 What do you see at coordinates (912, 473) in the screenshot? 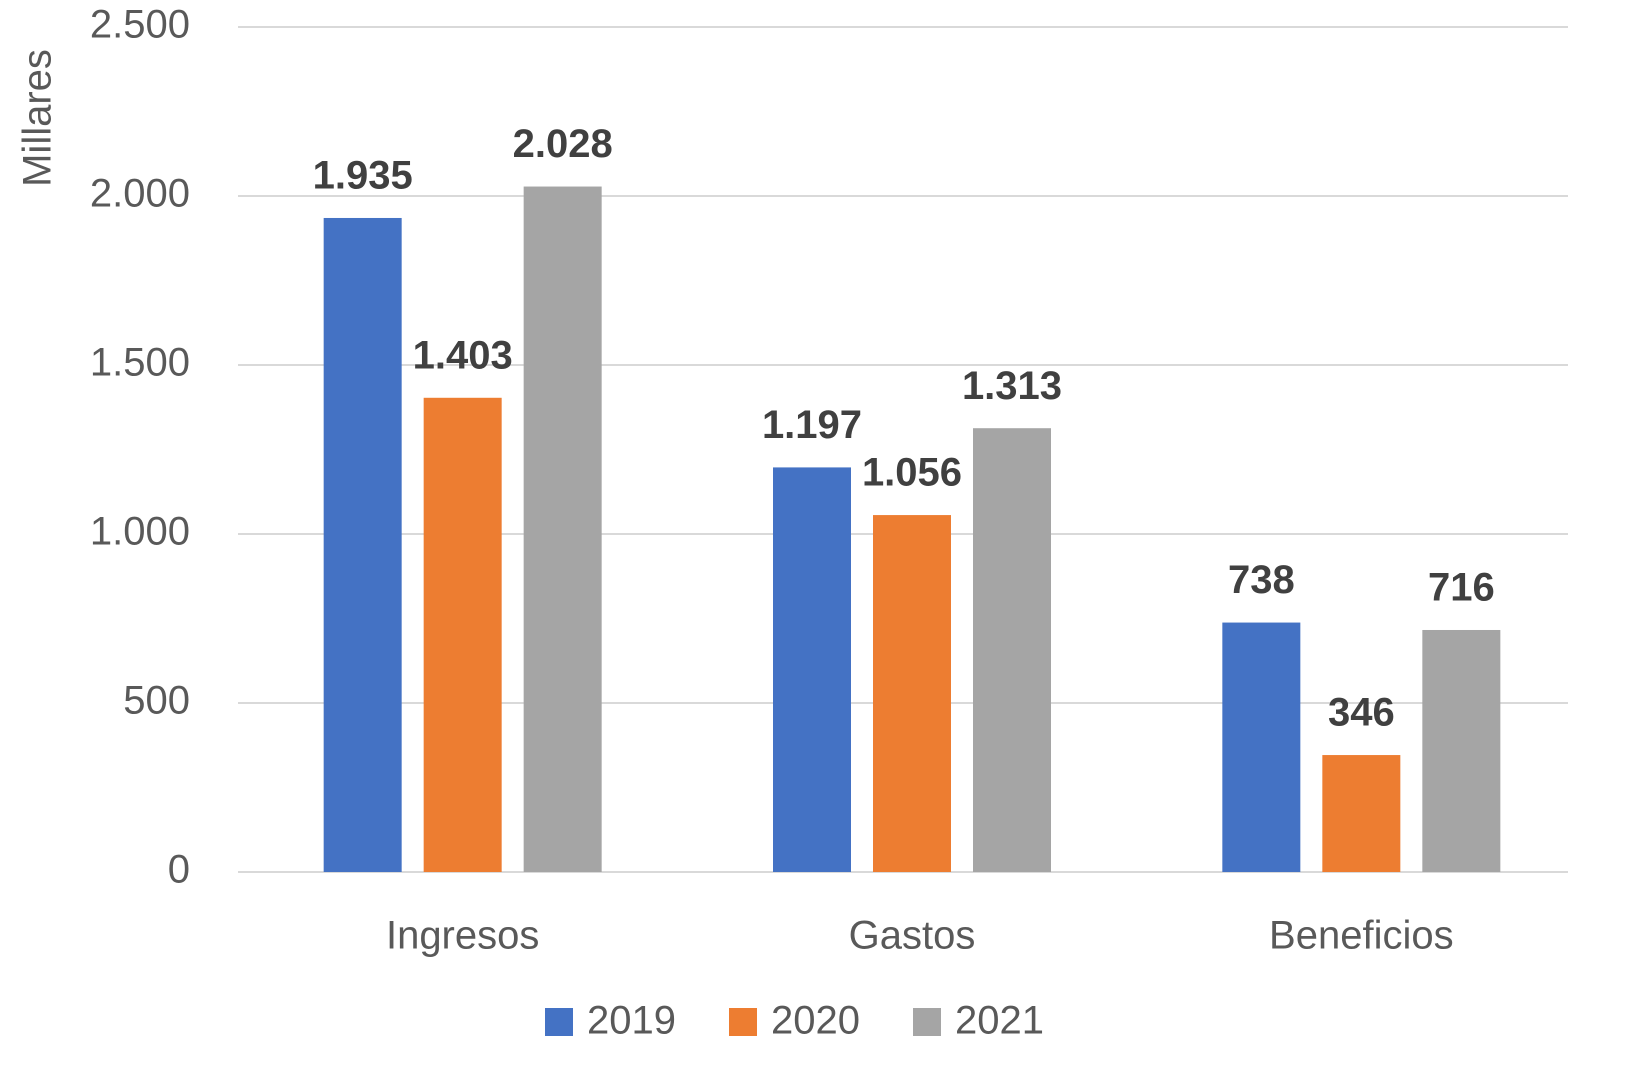
I see `data-label: 1.056` at bounding box center [912, 473].